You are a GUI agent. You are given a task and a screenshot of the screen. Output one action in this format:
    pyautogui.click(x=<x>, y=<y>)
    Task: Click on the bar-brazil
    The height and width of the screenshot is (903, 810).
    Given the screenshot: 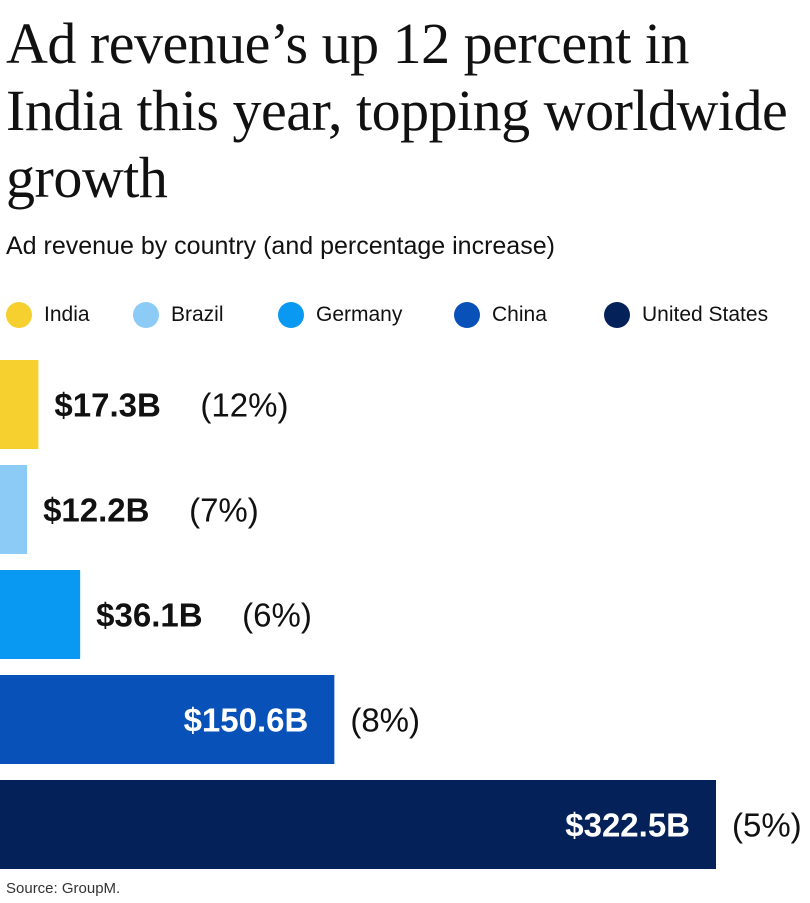 What is the action you would take?
    pyautogui.click(x=14, y=509)
    